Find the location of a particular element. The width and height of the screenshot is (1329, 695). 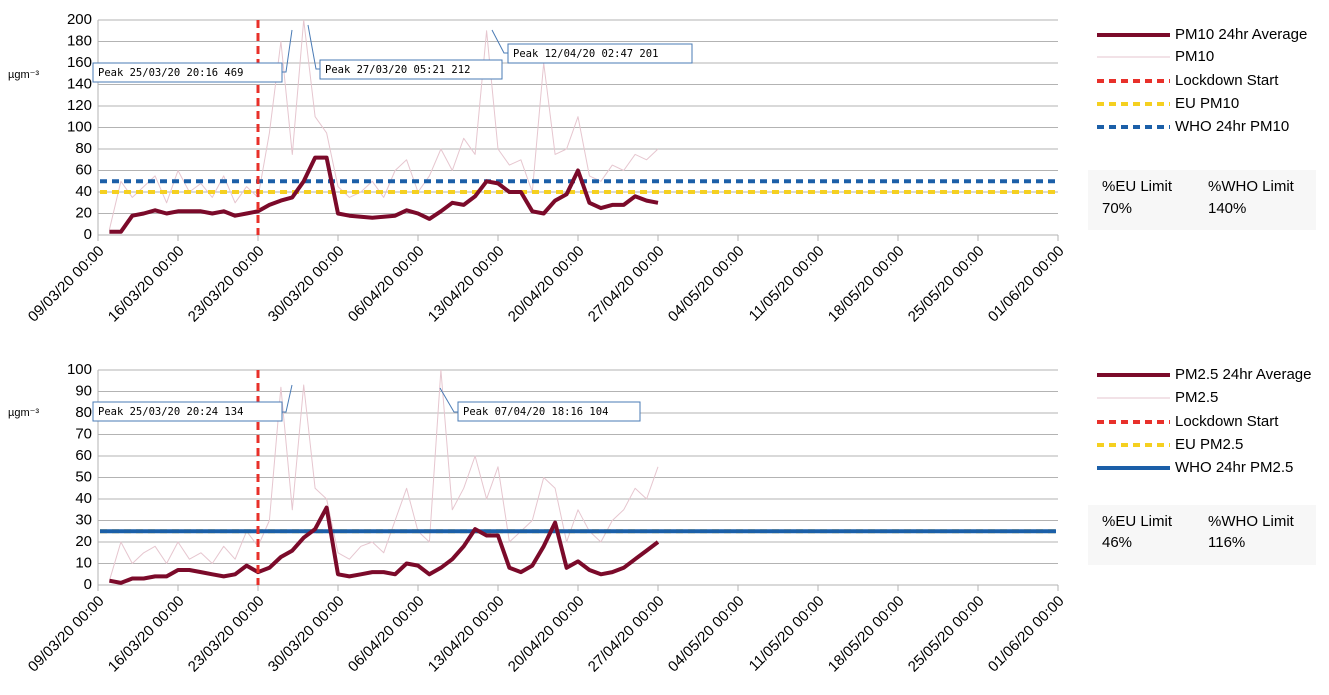

legend-label: WHO 24hr PM10 is located at coordinates (1232, 126).